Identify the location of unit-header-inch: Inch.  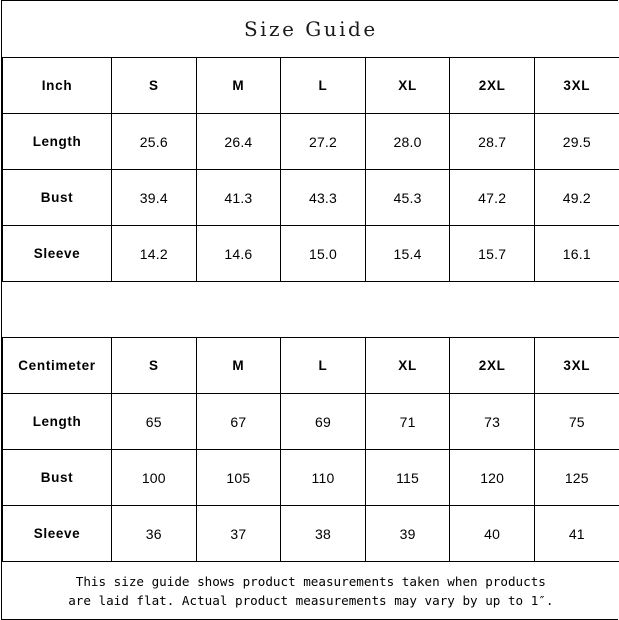
(57, 86).